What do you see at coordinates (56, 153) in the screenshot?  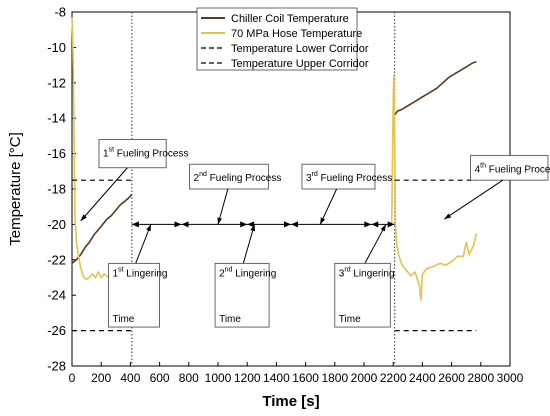 I see `y-tick-label: -16` at bounding box center [56, 153].